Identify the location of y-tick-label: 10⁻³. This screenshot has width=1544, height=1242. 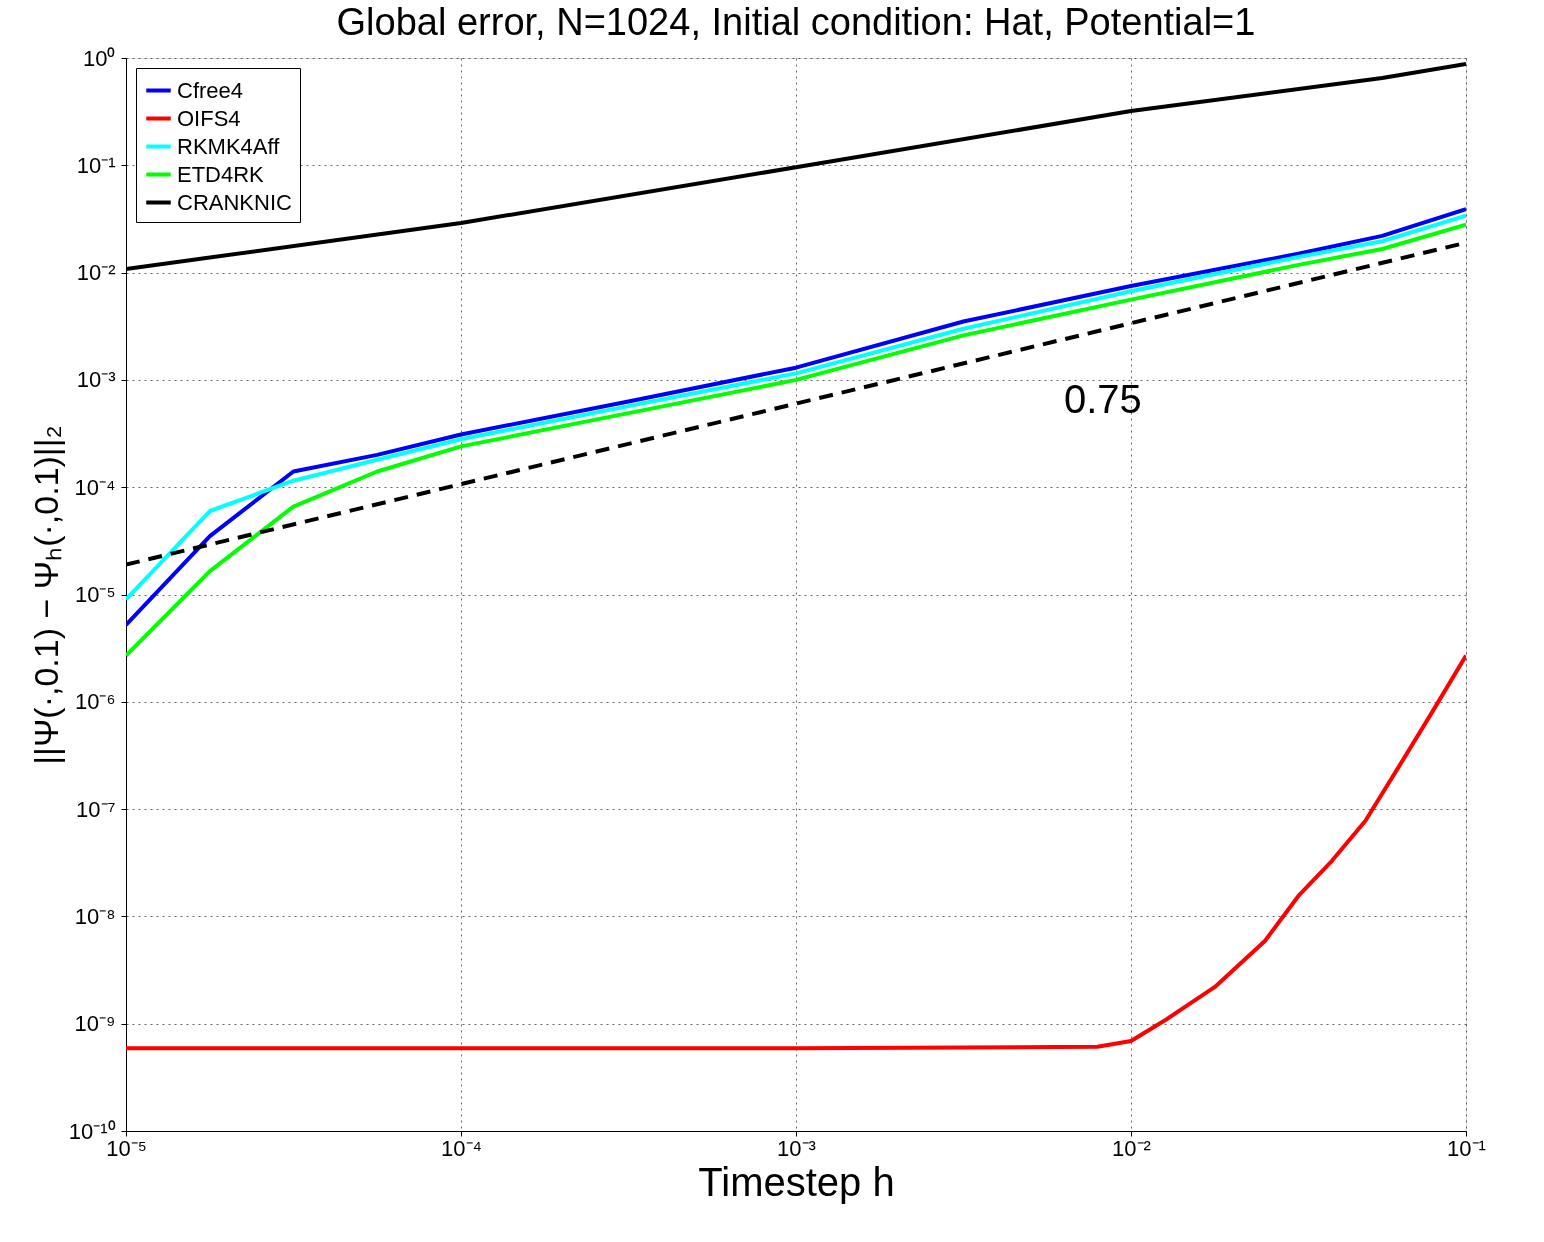
(96, 380).